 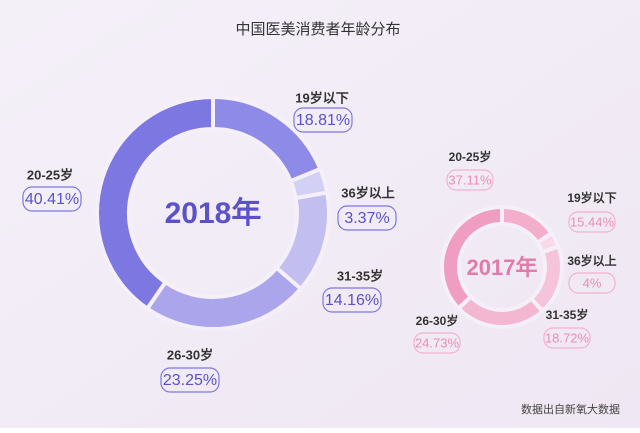 I want to click on center-label: 2017年, so click(x=502, y=267).